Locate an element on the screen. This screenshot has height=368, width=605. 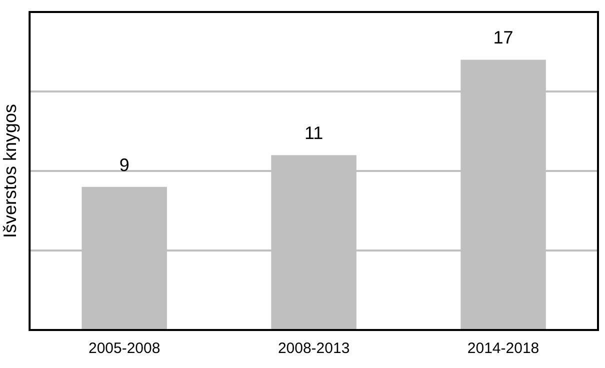
y-axis-title: Išverstos knygos is located at coordinates (10, 171).